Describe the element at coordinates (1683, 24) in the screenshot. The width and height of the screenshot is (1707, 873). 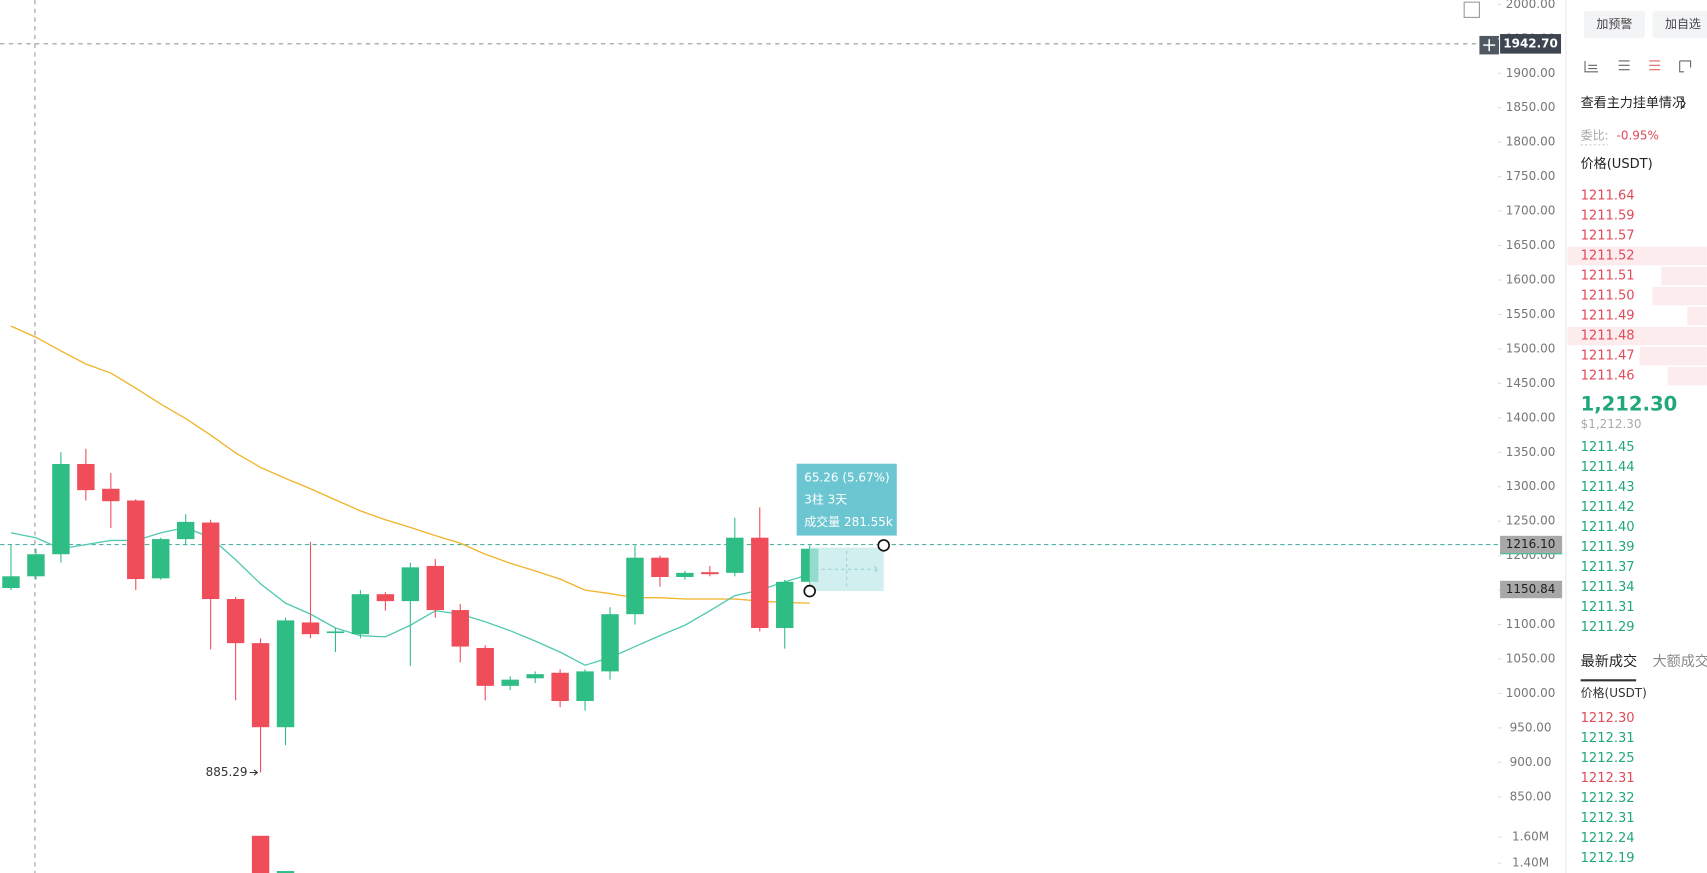
I see `button-label: 加自选` at that location.